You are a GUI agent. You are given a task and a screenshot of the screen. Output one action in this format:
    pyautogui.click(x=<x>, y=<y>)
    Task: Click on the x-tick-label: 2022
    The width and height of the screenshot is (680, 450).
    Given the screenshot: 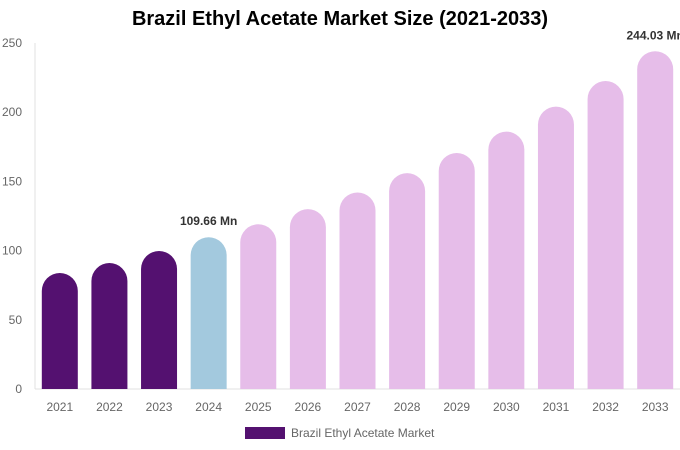 What is the action you would take?
    pyautogui.click(x=109, y=407)
    